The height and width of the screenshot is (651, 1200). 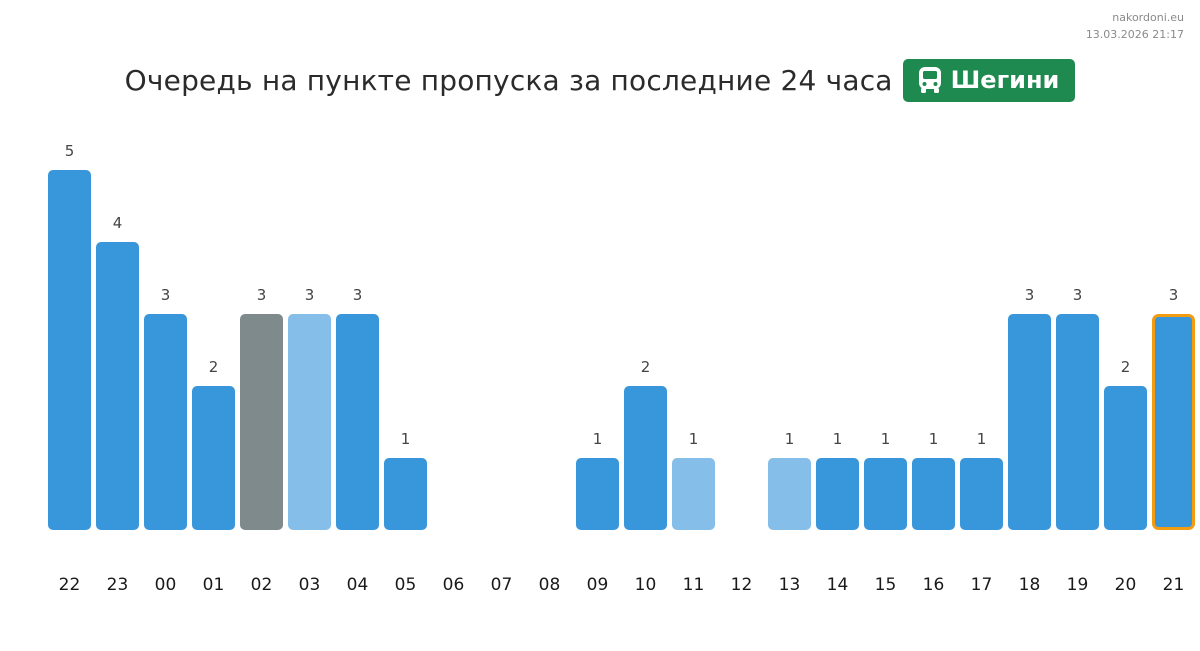 What do you see at coordinates (454, 585) in the screenshot?
I see `x-tick-06: 06` at bounding box center [454, 585].